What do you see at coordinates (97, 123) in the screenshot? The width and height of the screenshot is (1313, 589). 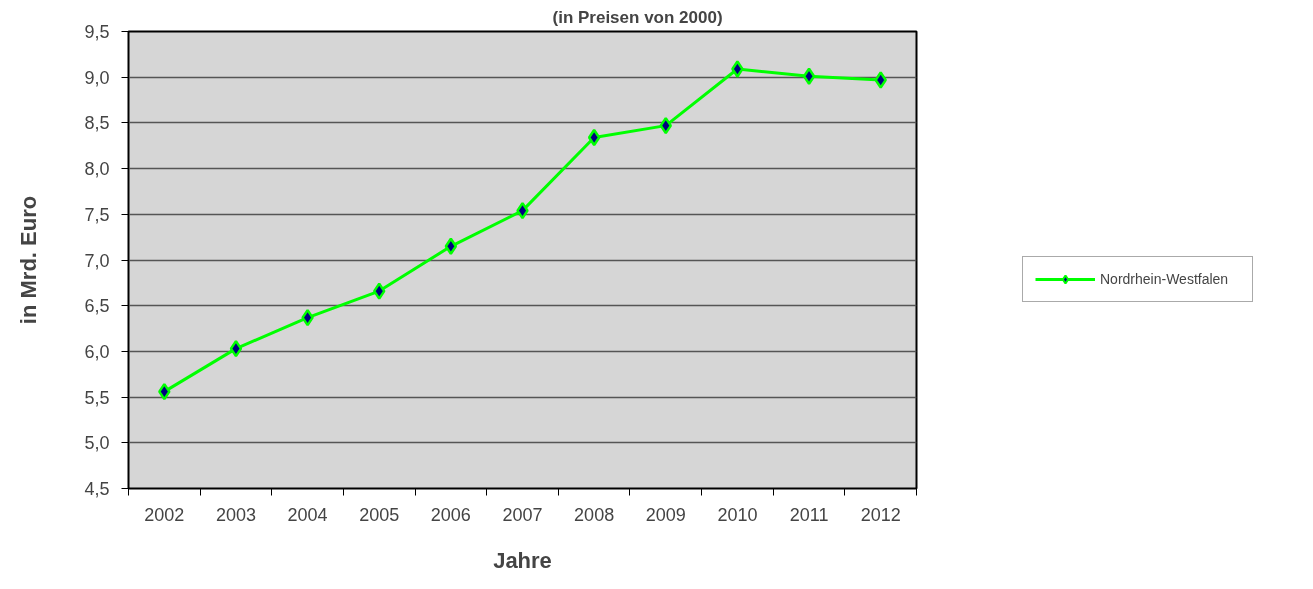 I see `y-tick-label: 8,5` at bounding box center [97, 123].